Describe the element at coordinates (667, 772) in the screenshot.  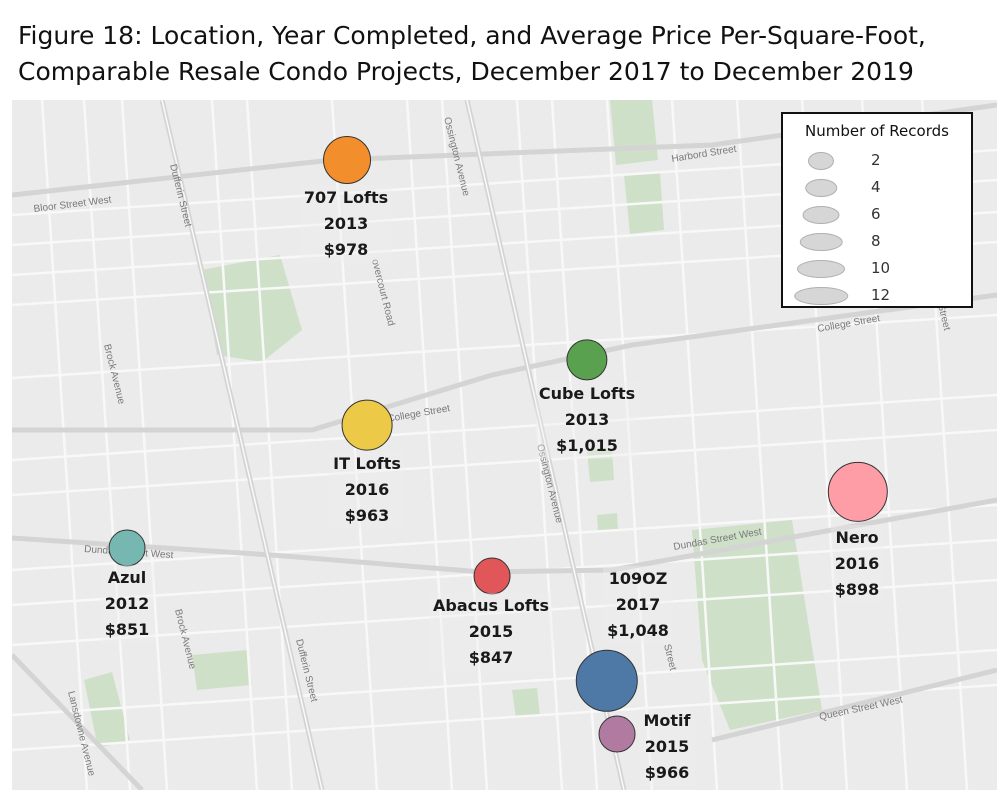
I see `condo-price: $966` at that location.